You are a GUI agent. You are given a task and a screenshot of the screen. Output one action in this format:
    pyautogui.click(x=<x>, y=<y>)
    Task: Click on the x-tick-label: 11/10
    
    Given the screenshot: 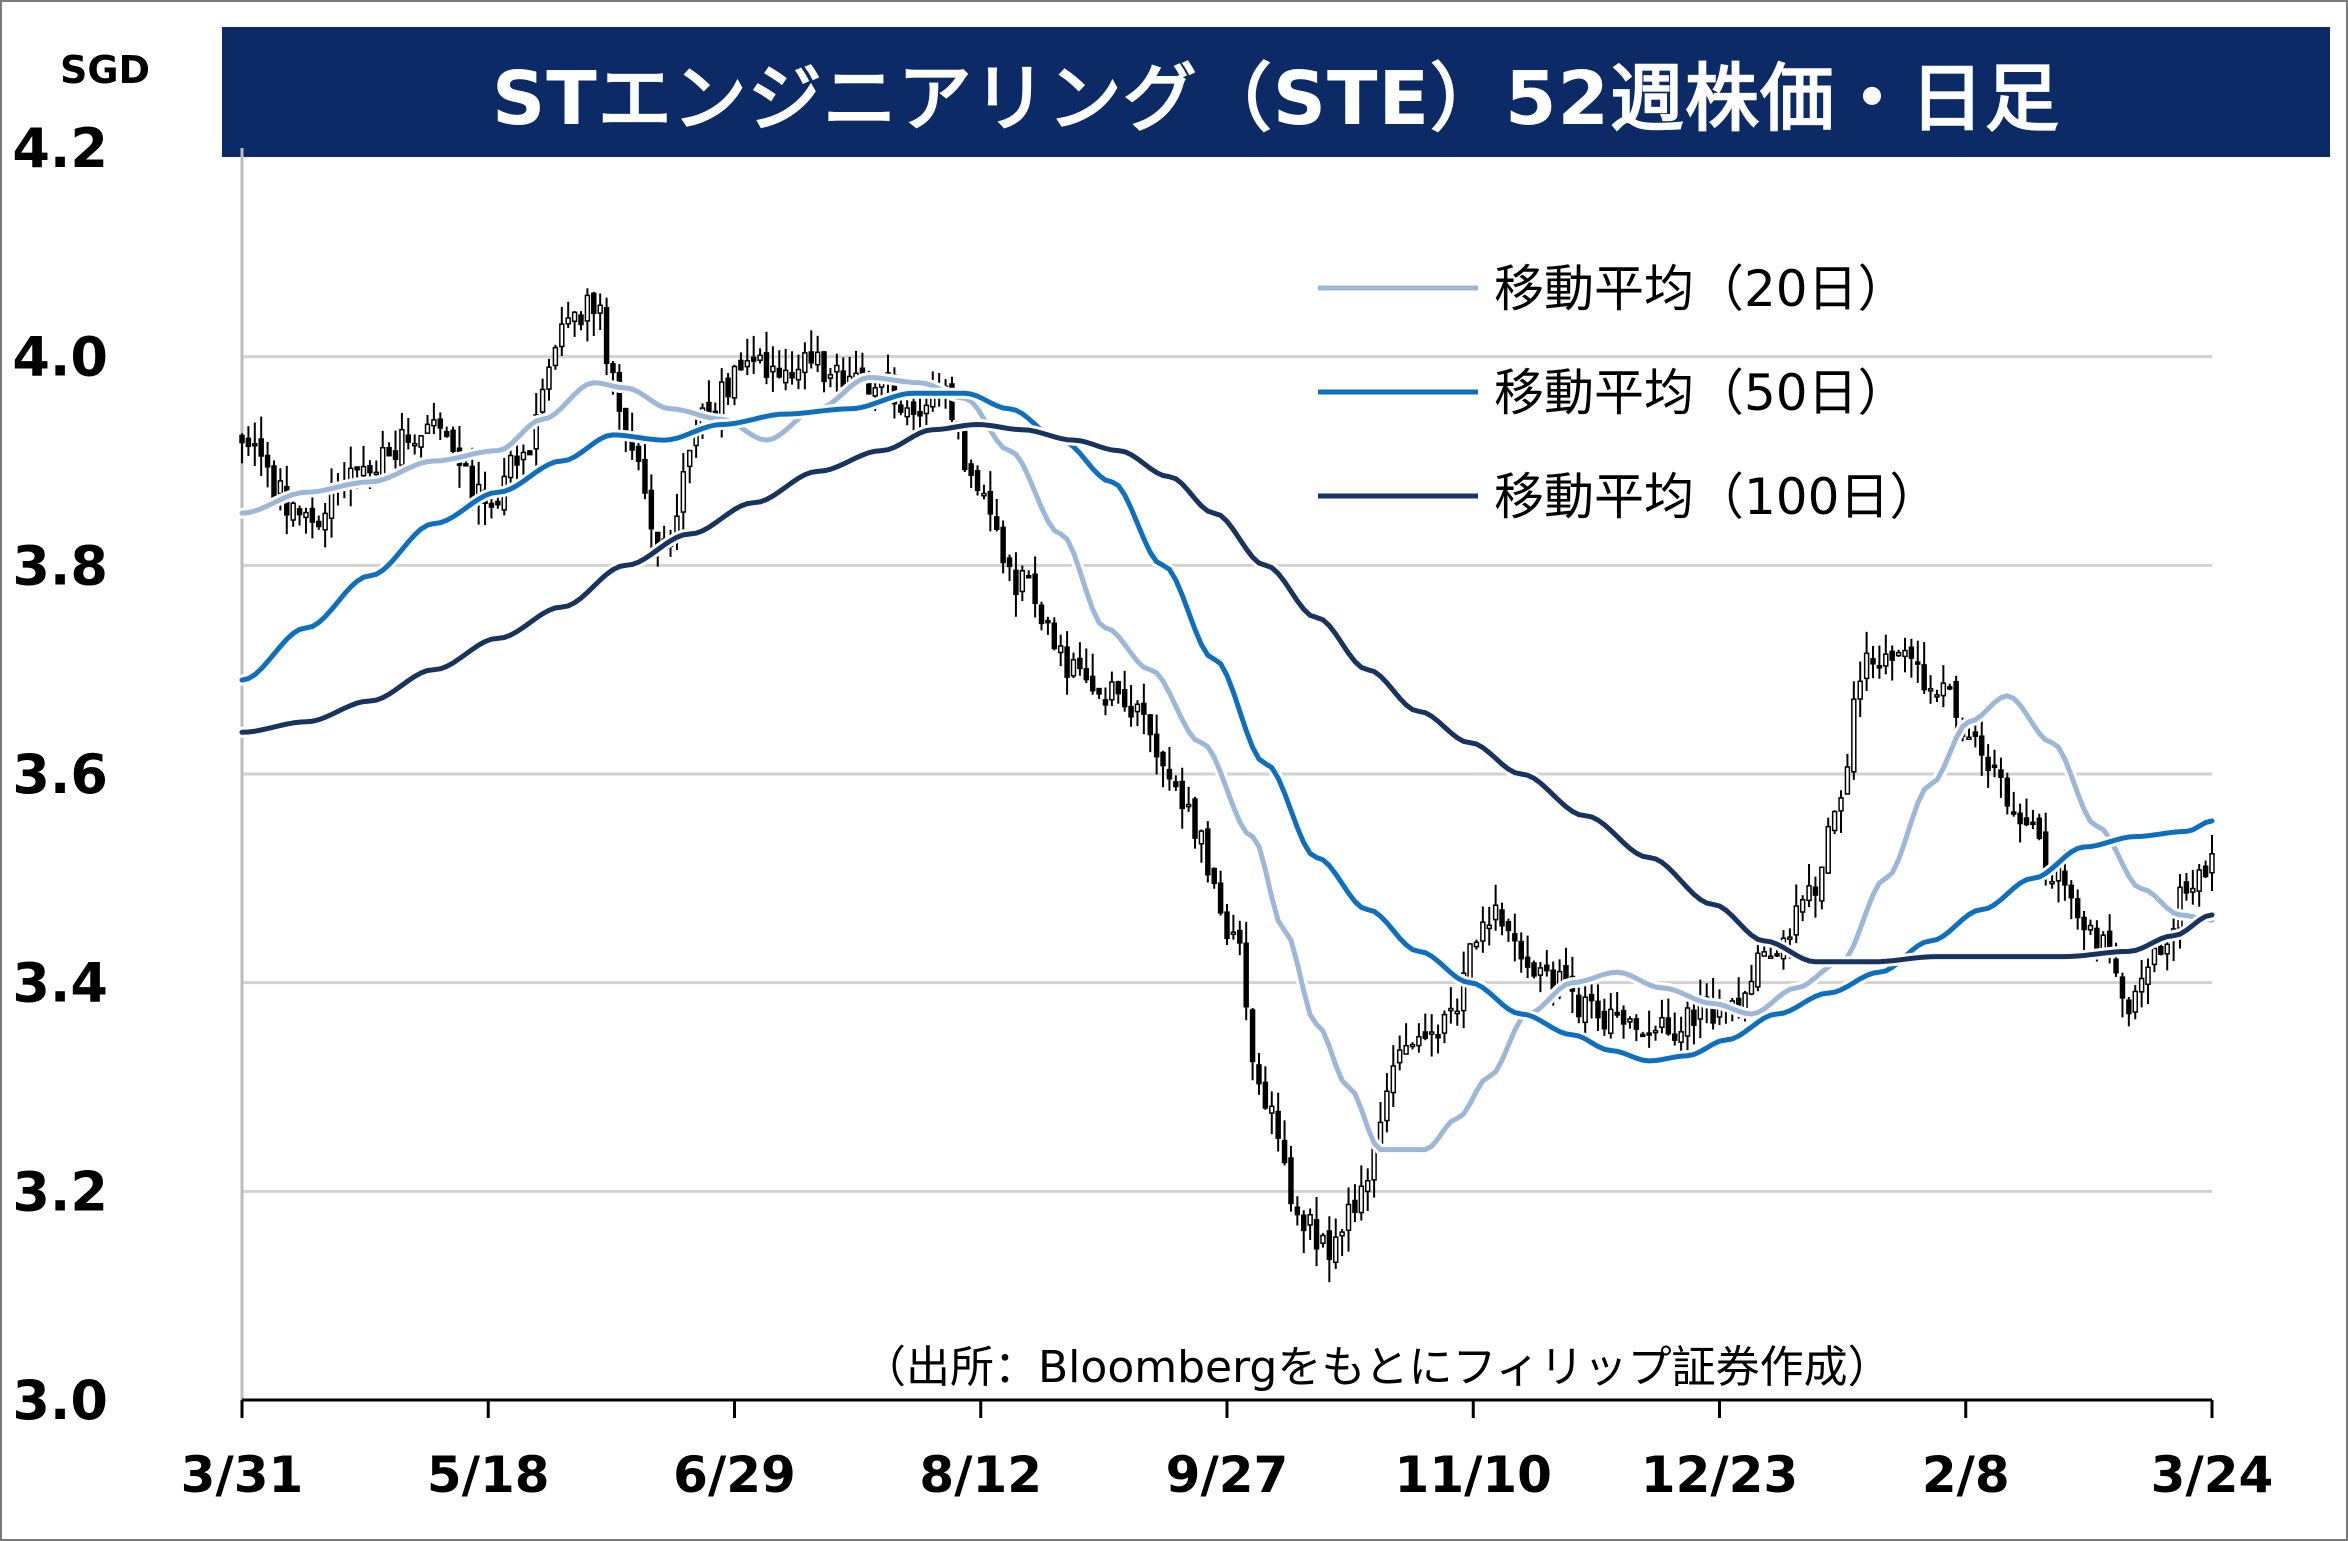 What is the action you would take?
    pyautogui.click(x=1473, y=1475)
    